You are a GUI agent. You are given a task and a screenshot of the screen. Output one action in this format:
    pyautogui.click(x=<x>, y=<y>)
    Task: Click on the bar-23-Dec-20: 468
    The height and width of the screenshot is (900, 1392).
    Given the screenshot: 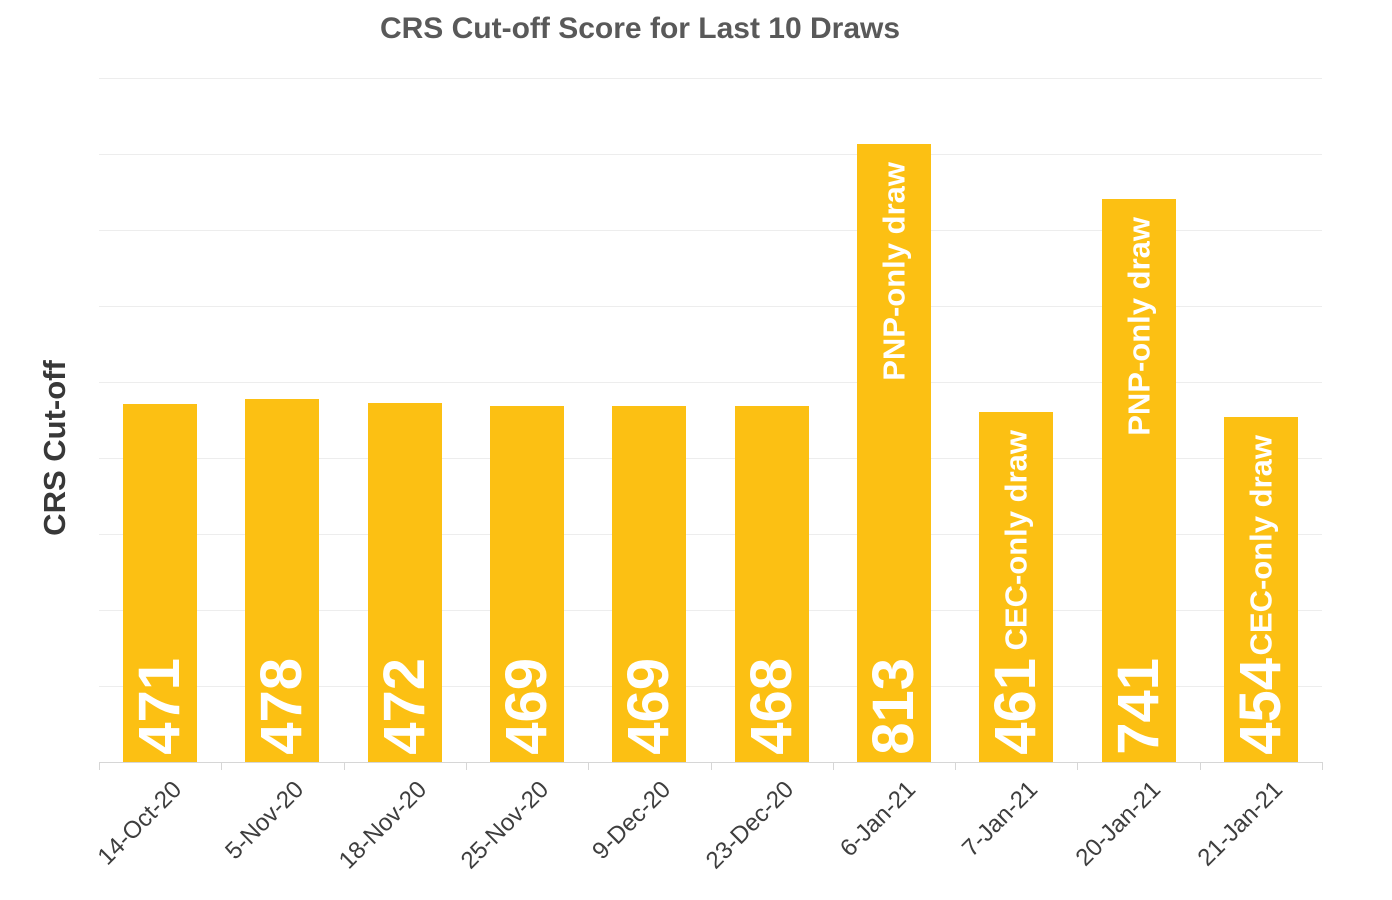 What is the action you would take?
    pyautogui.click(x=771, y=584)
    